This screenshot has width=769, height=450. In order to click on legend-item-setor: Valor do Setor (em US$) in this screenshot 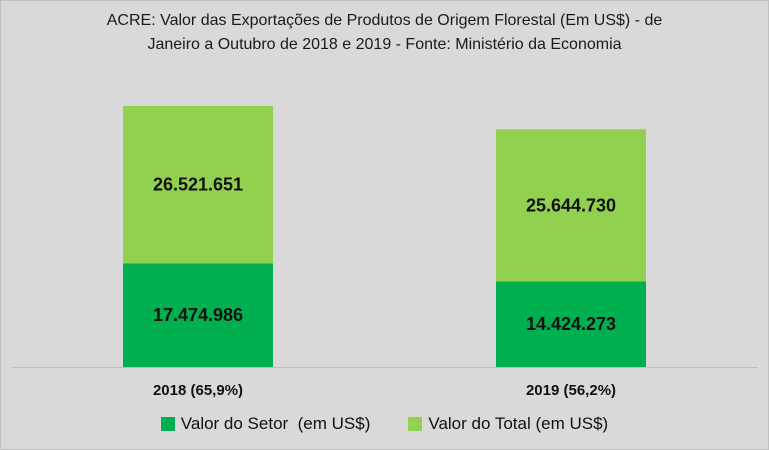, I will do `click(265, 424)`.